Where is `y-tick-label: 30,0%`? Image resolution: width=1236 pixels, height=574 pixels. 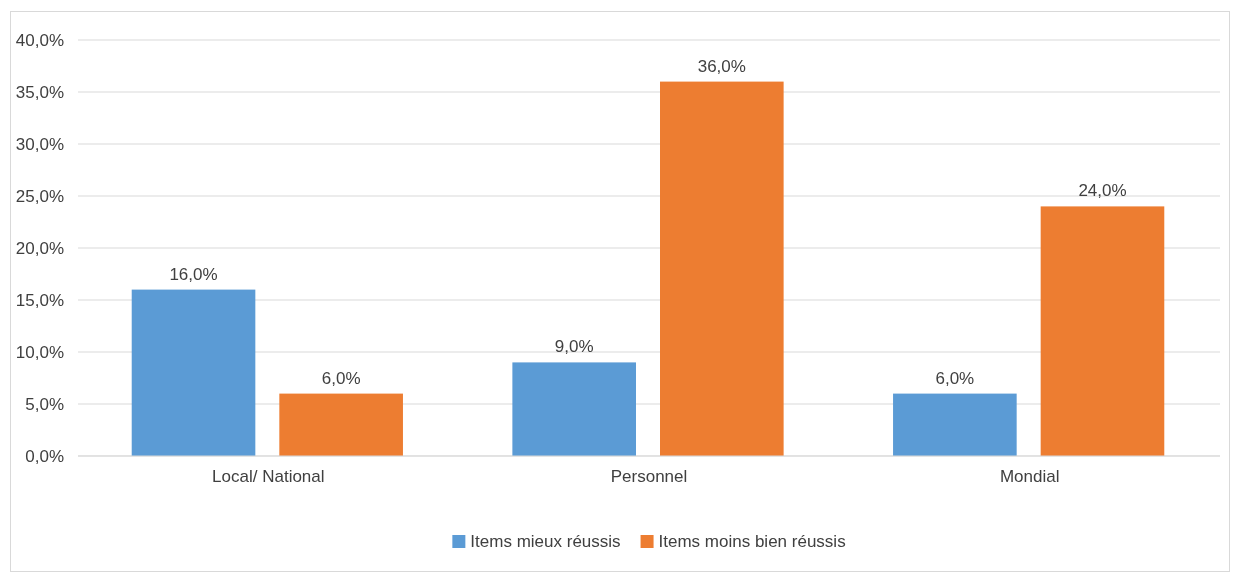
y-tick-label: 30,0% is located at coordinates (39, 144).